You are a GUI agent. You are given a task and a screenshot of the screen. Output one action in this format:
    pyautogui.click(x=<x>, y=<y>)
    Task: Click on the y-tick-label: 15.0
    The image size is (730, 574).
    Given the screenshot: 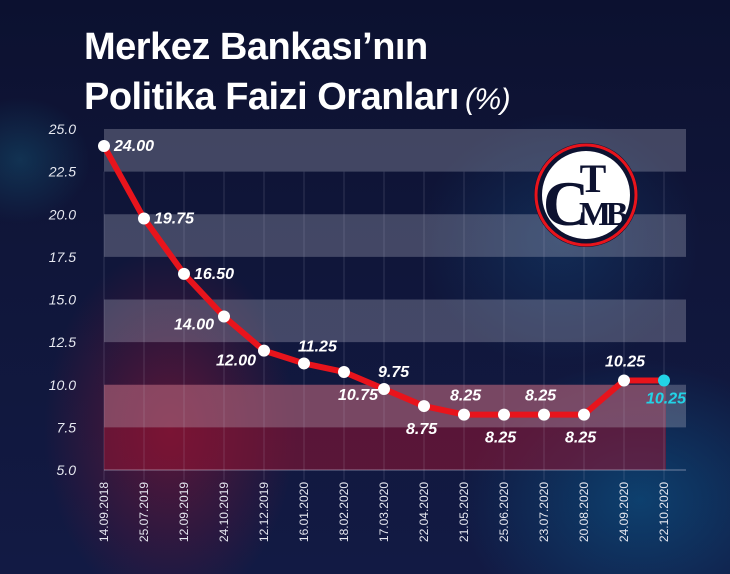 What is the action you would take?
    pyautogui.click(x=62, y=300)
    